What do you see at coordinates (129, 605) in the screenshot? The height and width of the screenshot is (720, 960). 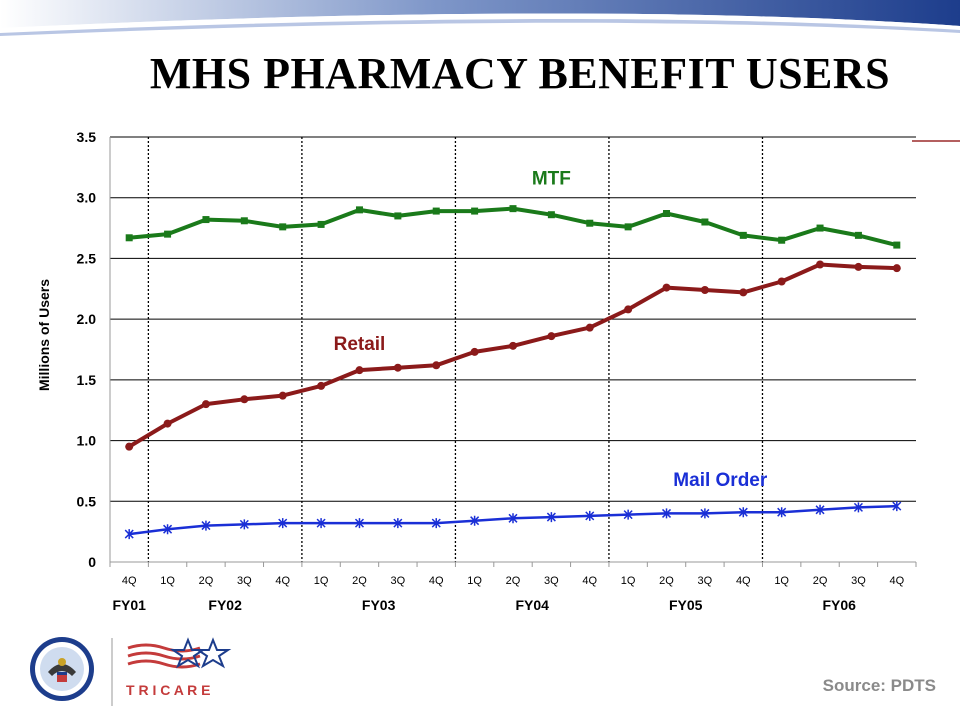 I see `fiscal-year-label: FY01` at bounding box center [129, 605].